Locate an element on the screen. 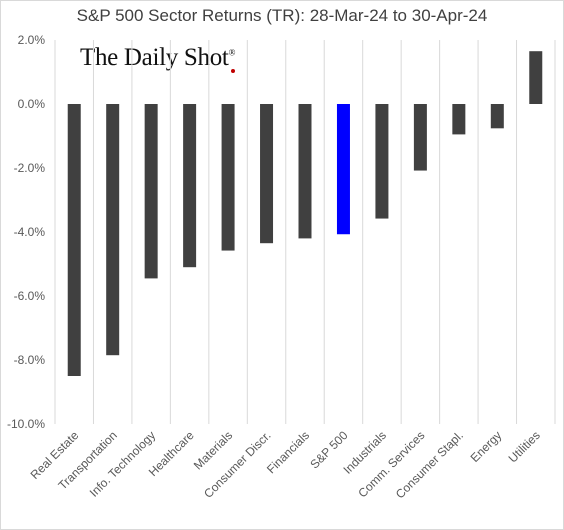 The height and width of the screenshot is (530, 564). x-tick-label: Comm. Services is located at coordinates (391, 464).